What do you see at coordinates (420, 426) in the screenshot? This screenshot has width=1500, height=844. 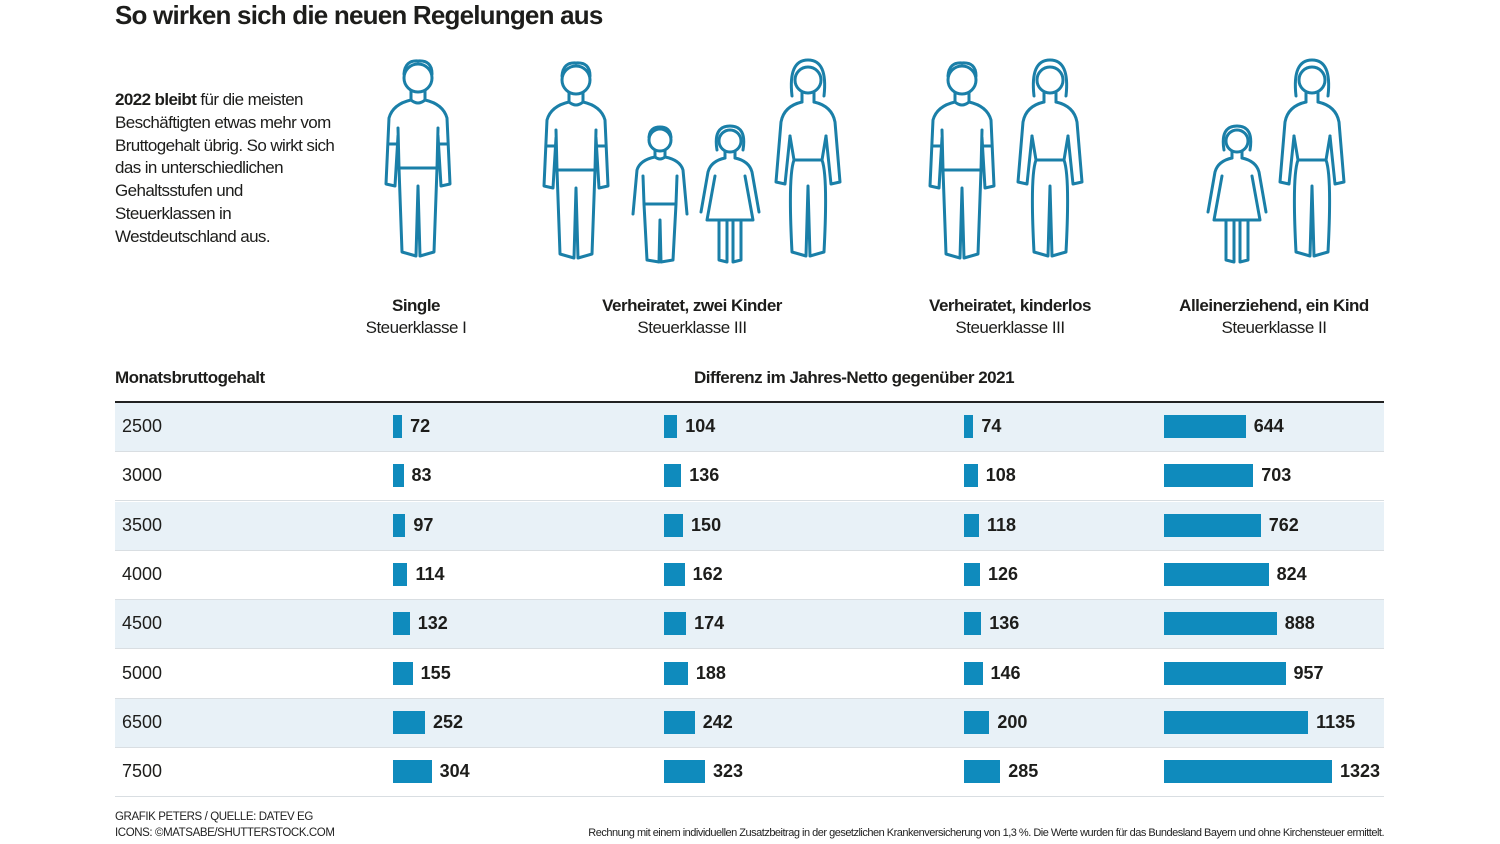 I see `bar-value-label: 72` at bounding box center [420, 426].